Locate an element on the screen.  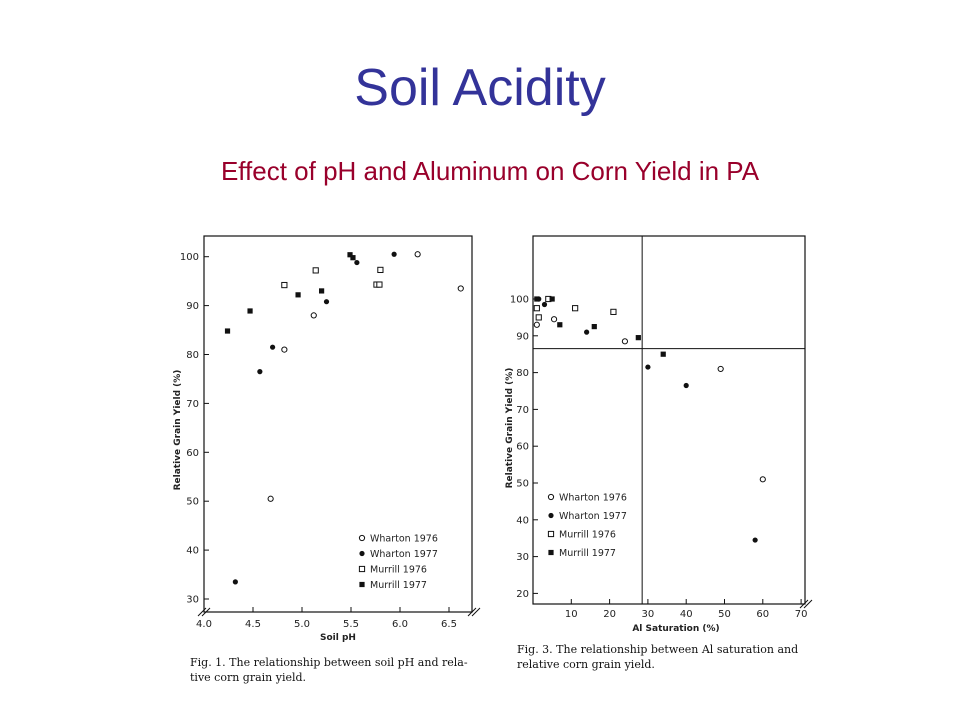
fig3-xtick-label: 20 is located at coordinates (609, 614).